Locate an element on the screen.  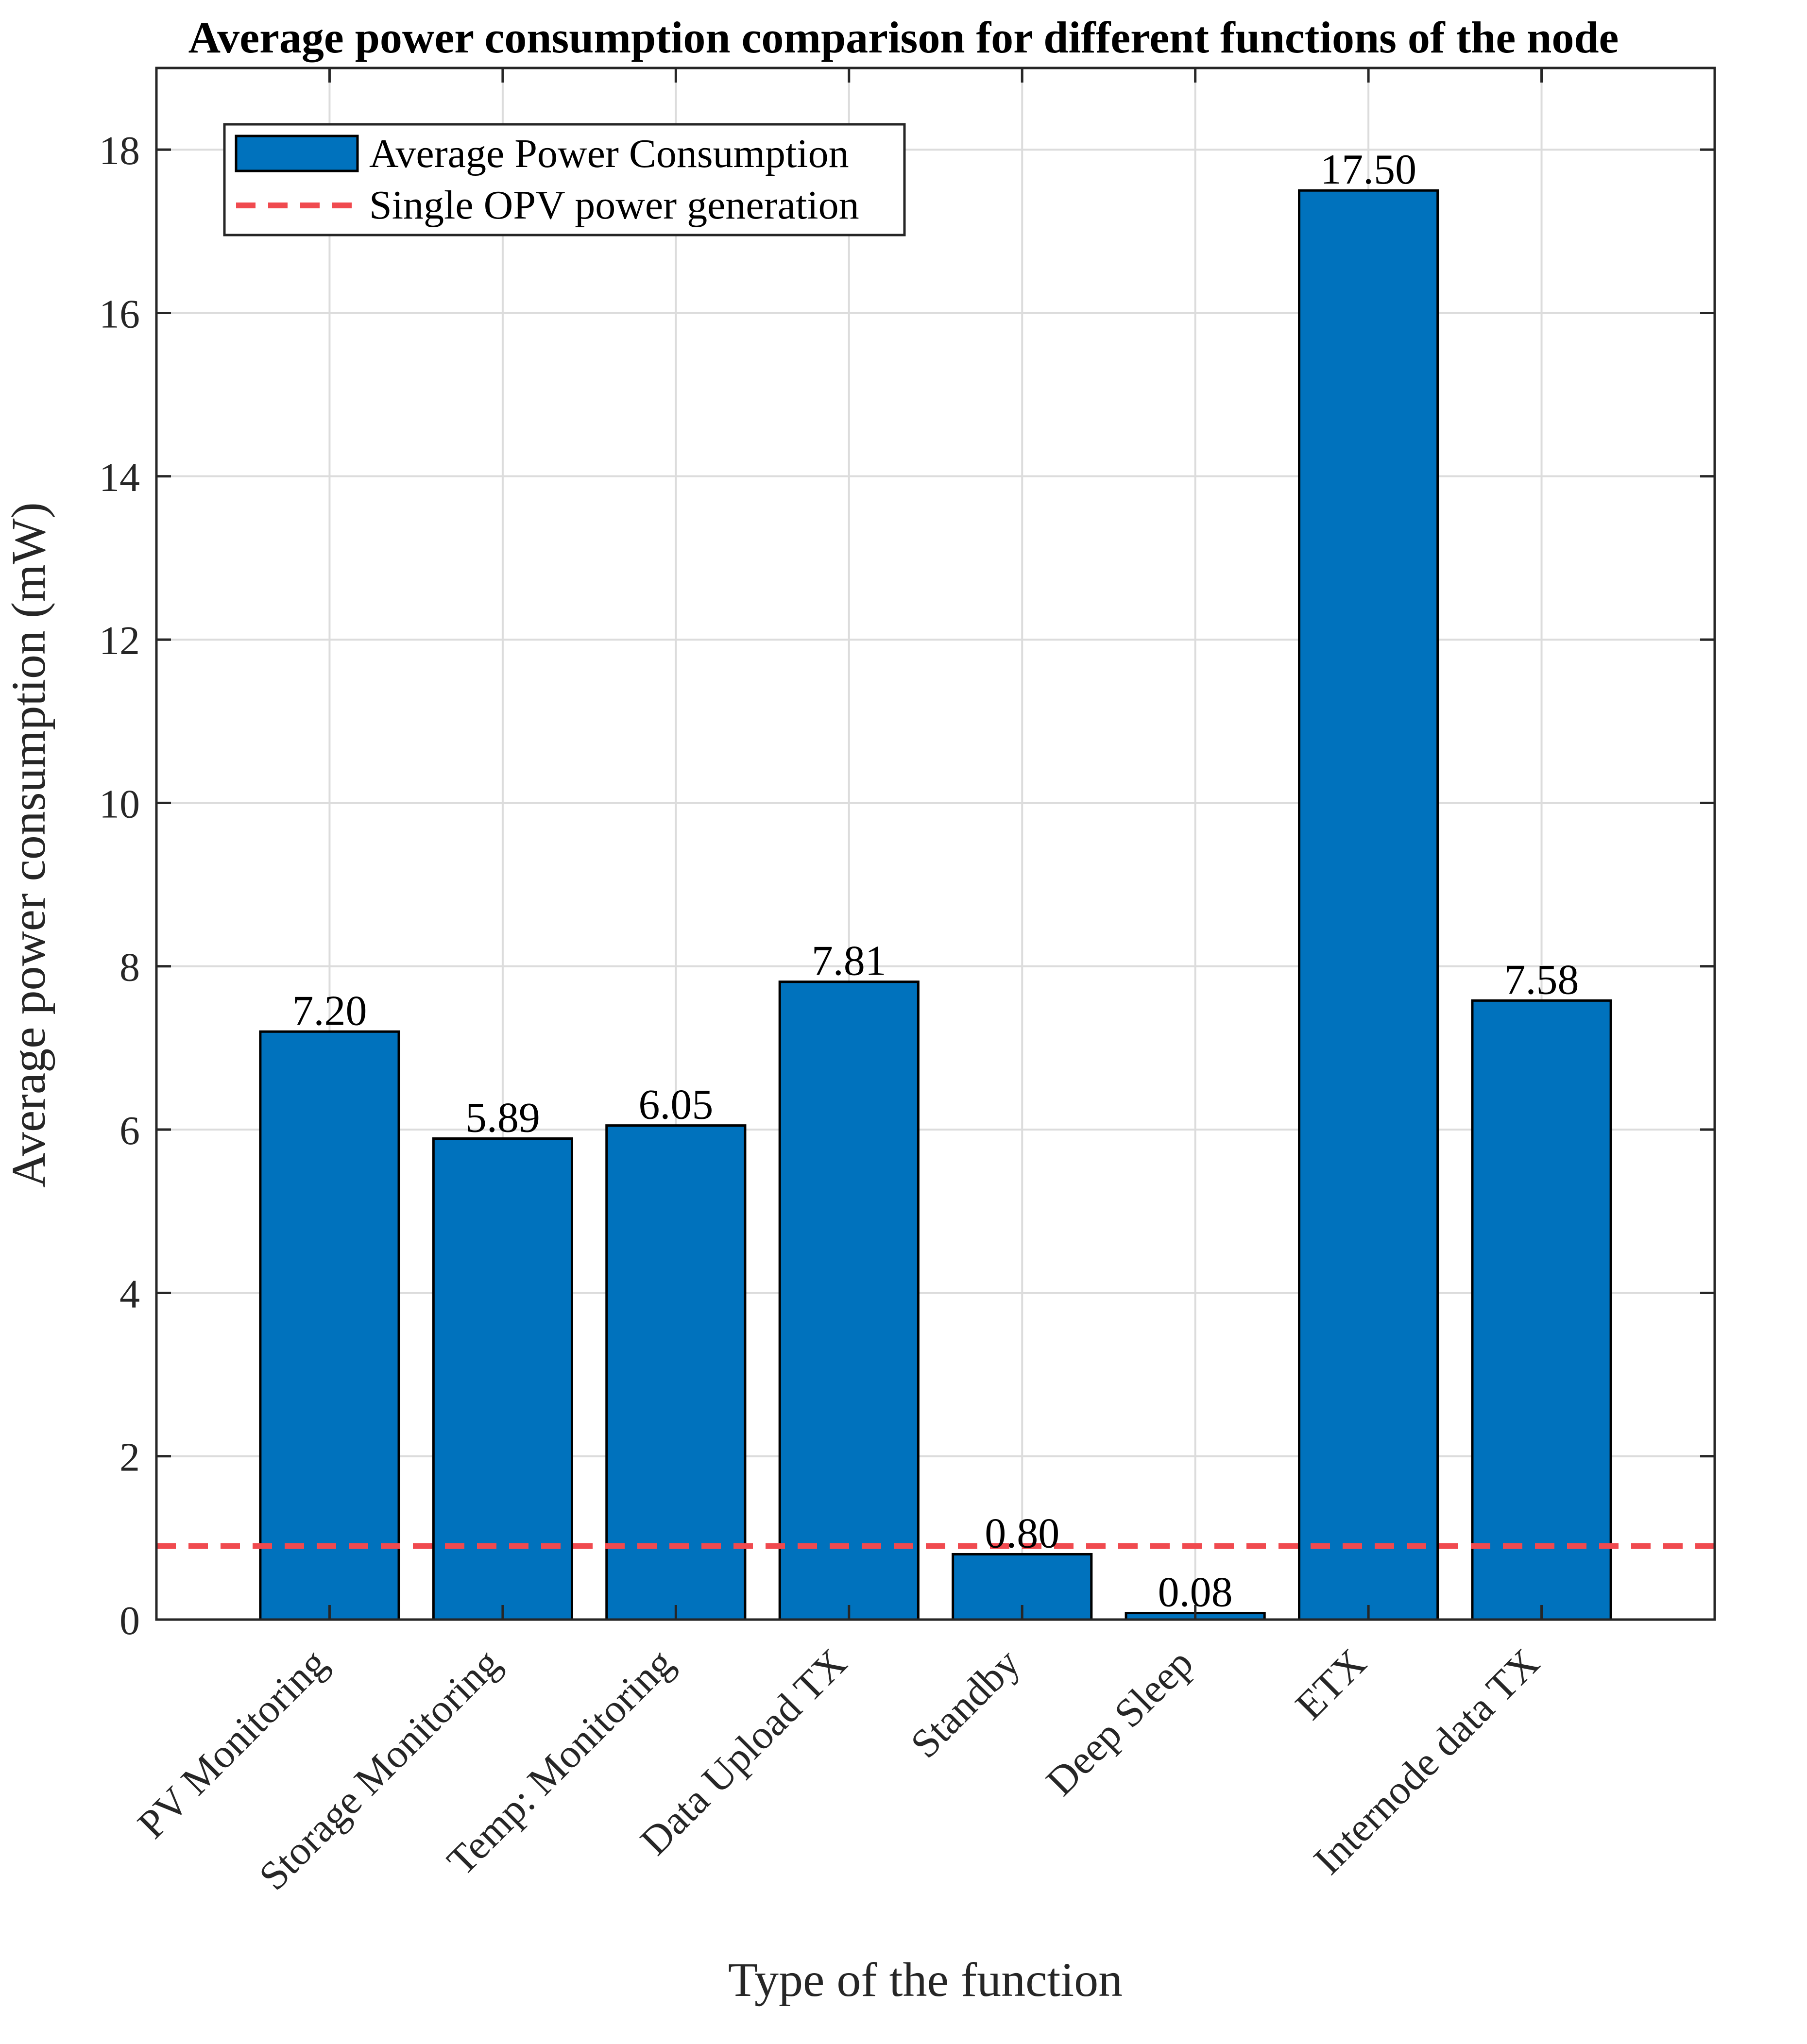
bar-value-label: 0.80 is located at coordinates (1022, 1533).